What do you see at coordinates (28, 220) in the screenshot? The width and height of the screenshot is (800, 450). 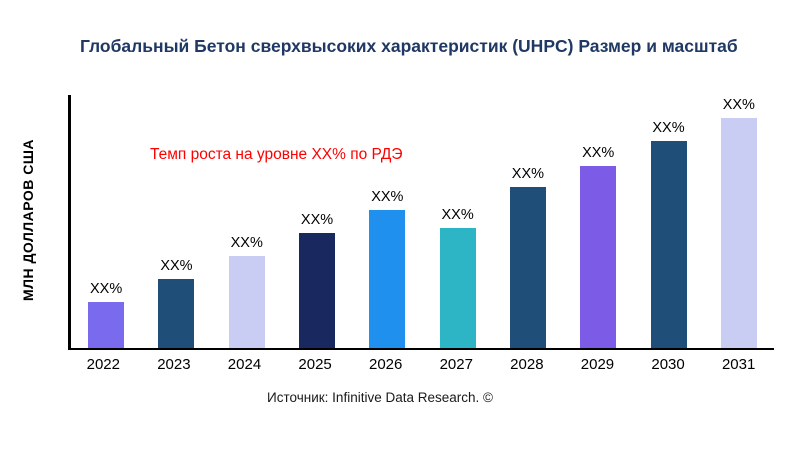 I see `y-axis-label: МЛН ДОЛЛАРОВ США` at bounding box center [28, 220].